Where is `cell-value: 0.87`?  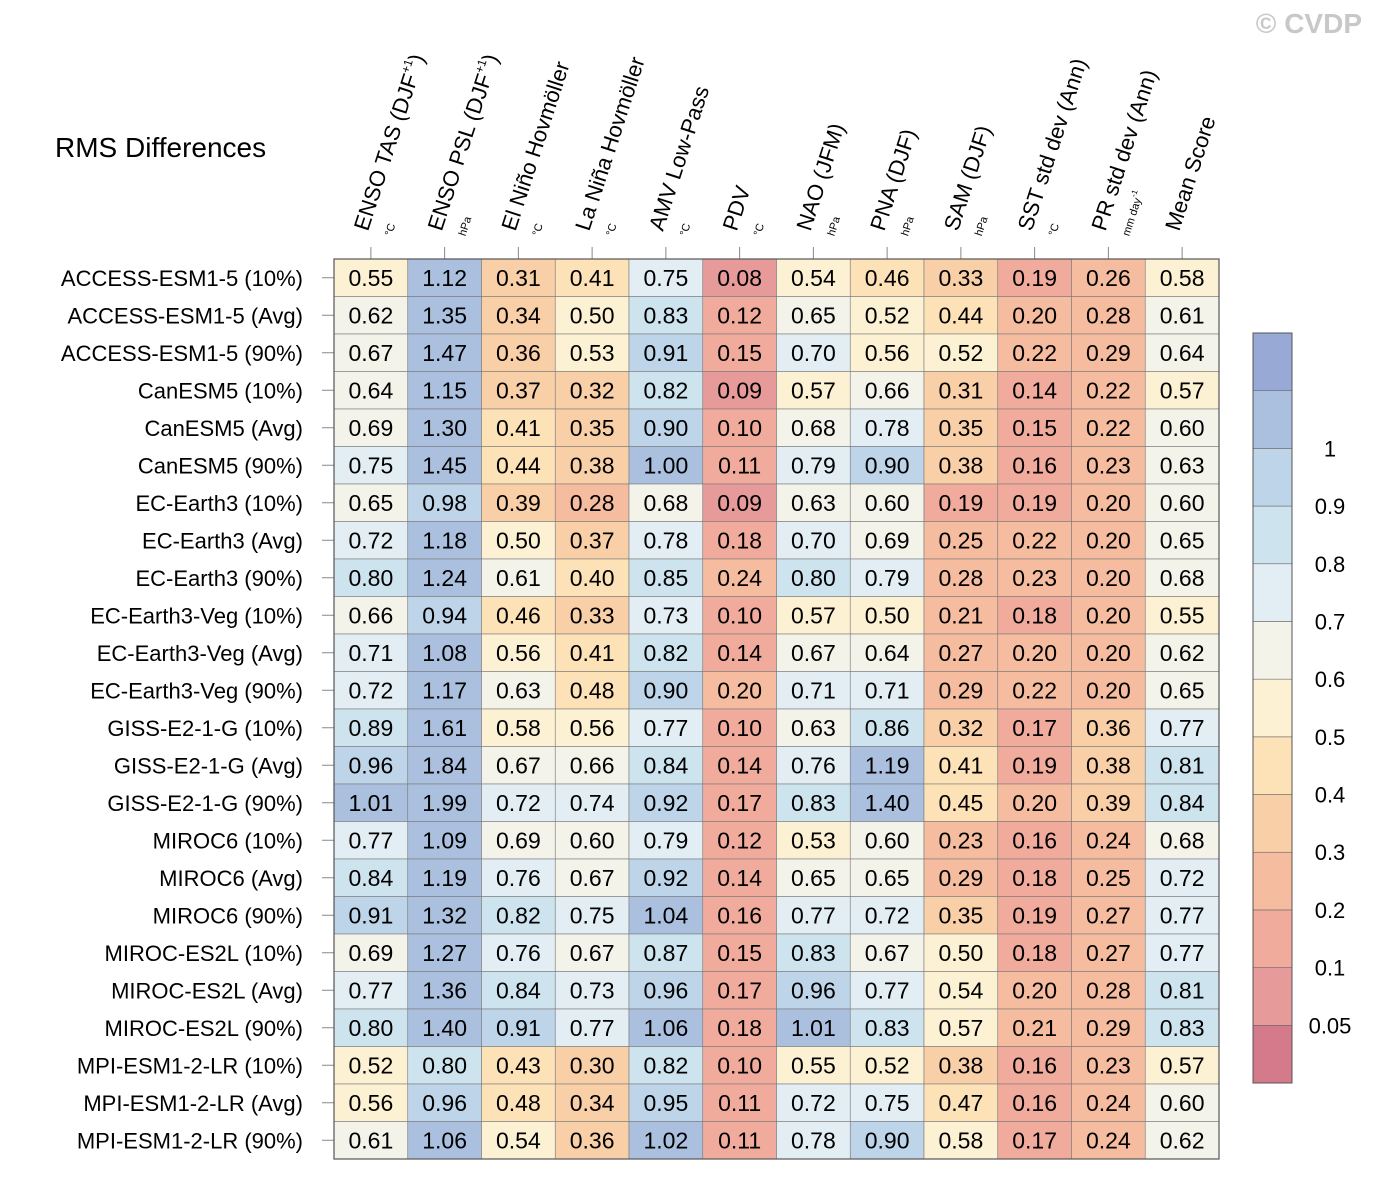 cell-value: 0.87 is located at coordinates (665, 953).